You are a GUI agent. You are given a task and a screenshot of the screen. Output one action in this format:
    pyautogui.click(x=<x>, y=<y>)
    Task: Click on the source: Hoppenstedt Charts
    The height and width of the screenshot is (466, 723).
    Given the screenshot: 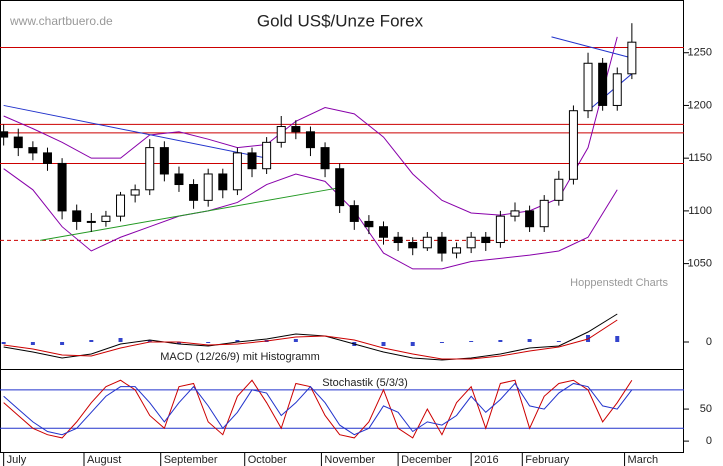 What is the action you would take?
    pyautogui.click(x=619, y=283)
    